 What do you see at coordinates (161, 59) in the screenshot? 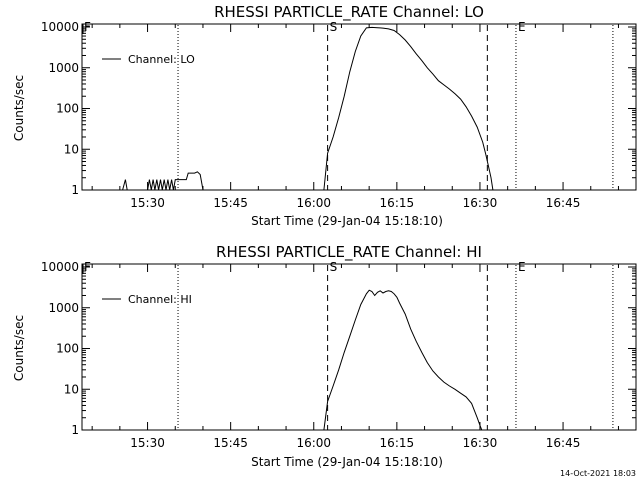
I see `legend-label: Channel: LO` at bounding box center [161, 59].